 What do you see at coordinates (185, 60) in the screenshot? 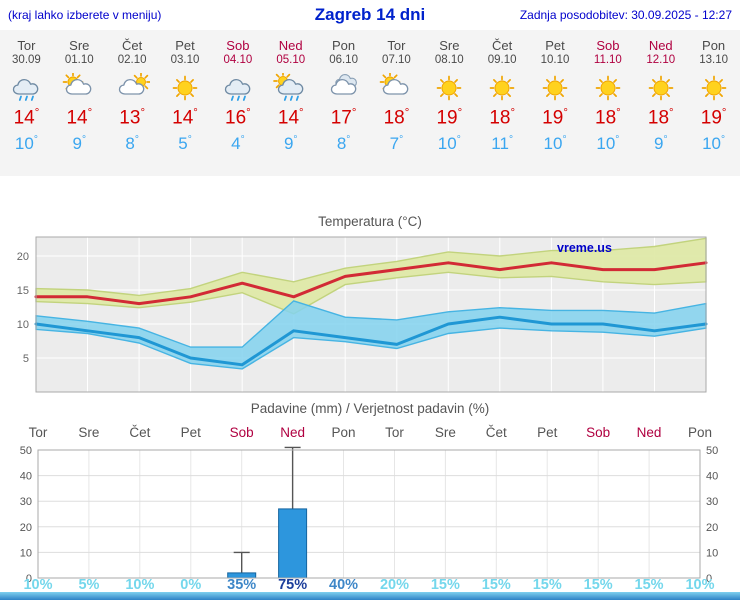
I see `day-date: 03.10` at bounding box center [185, 60].